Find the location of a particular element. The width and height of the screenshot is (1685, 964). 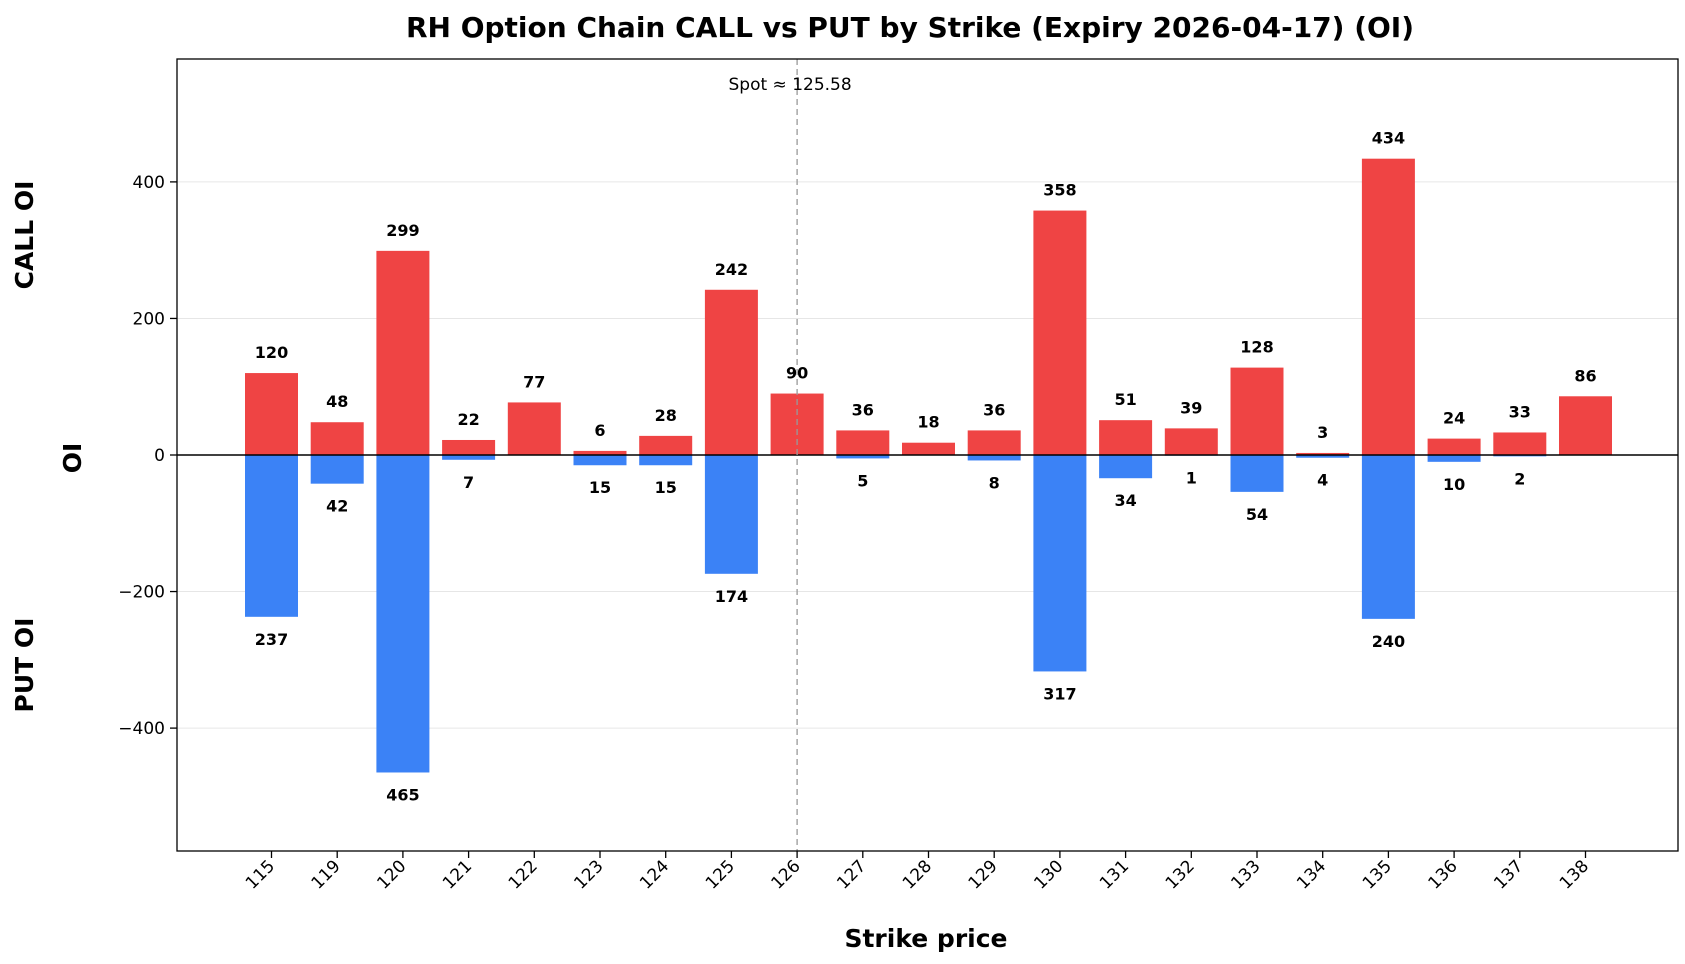

call-data-label: 48 is located at coordinates (337, 401).